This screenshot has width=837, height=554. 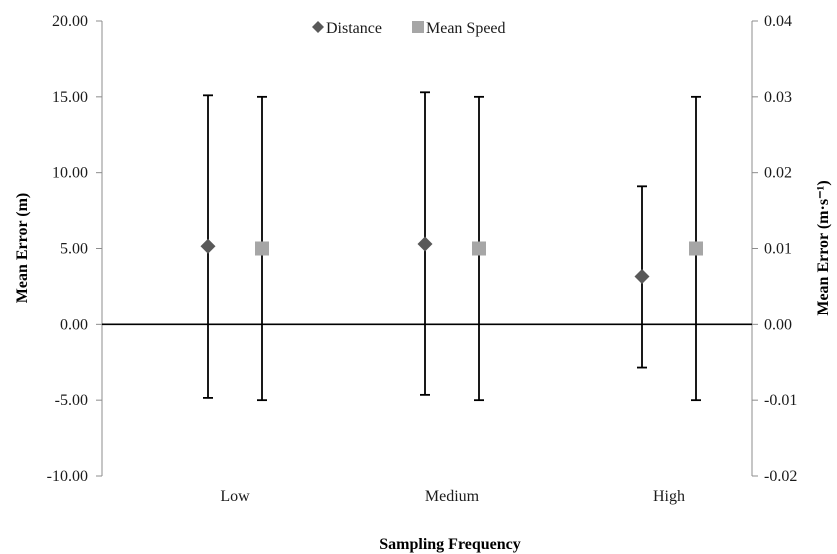 I want to click on left-tick-label: 5.00, so click(x=74, y=249).